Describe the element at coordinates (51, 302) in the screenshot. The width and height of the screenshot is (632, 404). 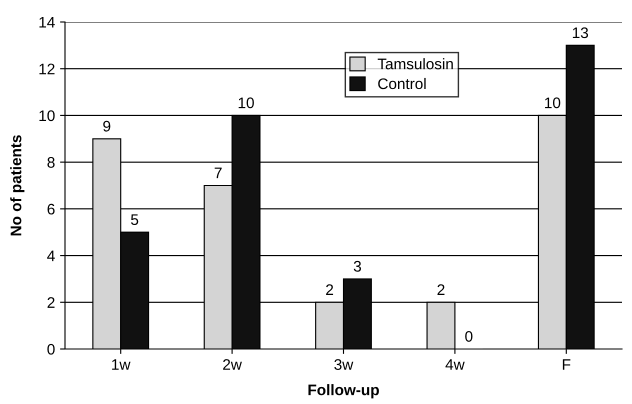
I see `y-tick-label: 2` at that location.